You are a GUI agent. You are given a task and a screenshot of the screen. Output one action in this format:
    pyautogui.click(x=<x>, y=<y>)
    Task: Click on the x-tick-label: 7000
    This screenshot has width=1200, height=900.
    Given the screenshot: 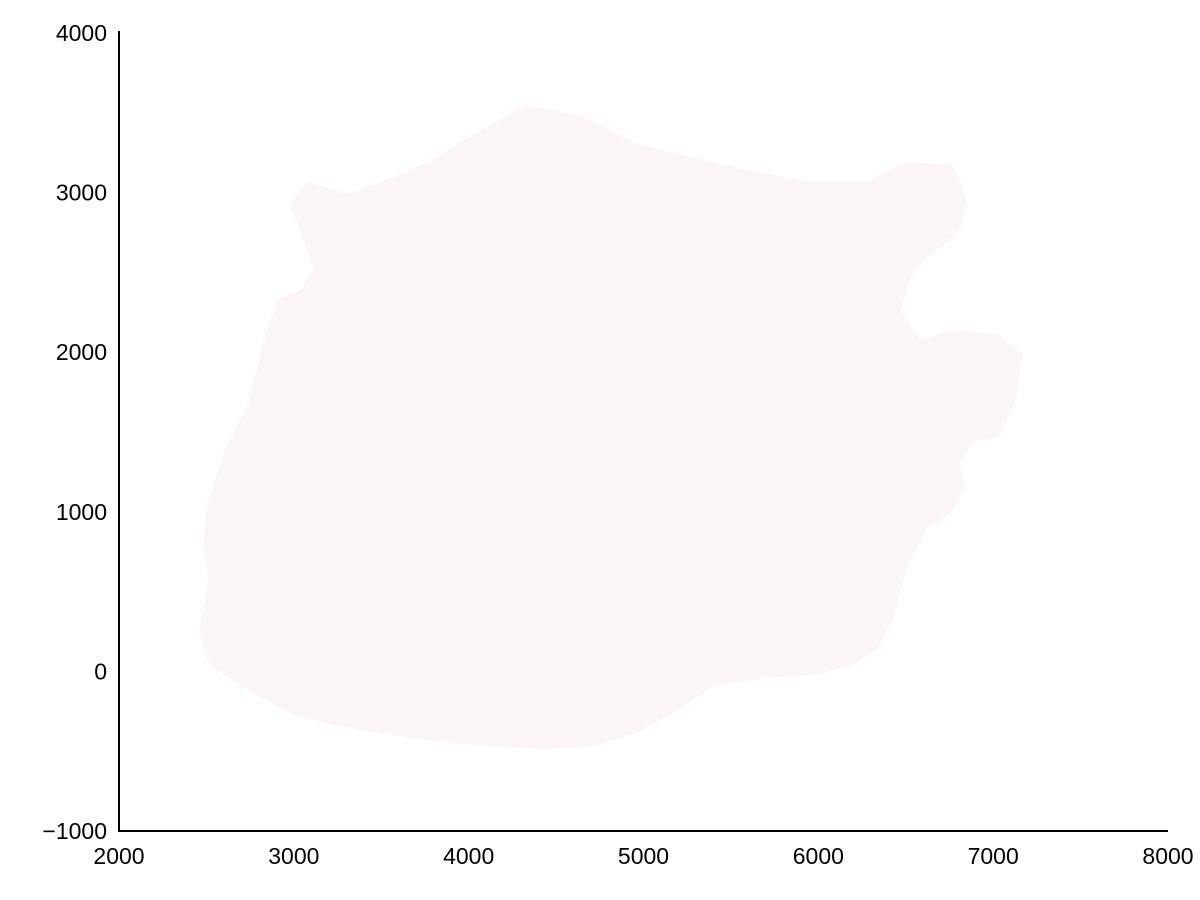 What is the action you would take?
    pyautogui.click(x=993, y=856)
    